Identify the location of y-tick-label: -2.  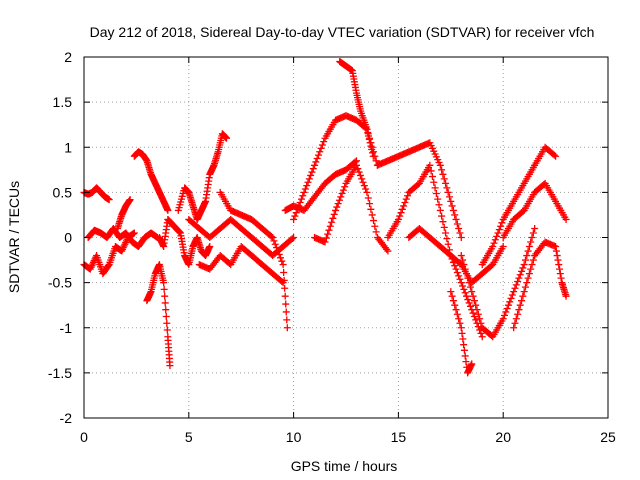
(66, 418).